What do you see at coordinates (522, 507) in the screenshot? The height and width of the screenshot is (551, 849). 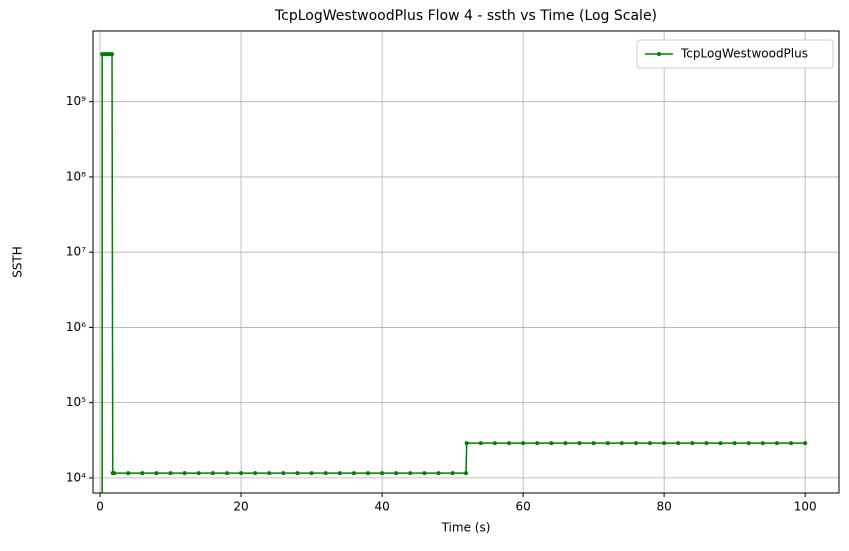 I see `x-tick-label: 60` at bounding box center [522, 507].